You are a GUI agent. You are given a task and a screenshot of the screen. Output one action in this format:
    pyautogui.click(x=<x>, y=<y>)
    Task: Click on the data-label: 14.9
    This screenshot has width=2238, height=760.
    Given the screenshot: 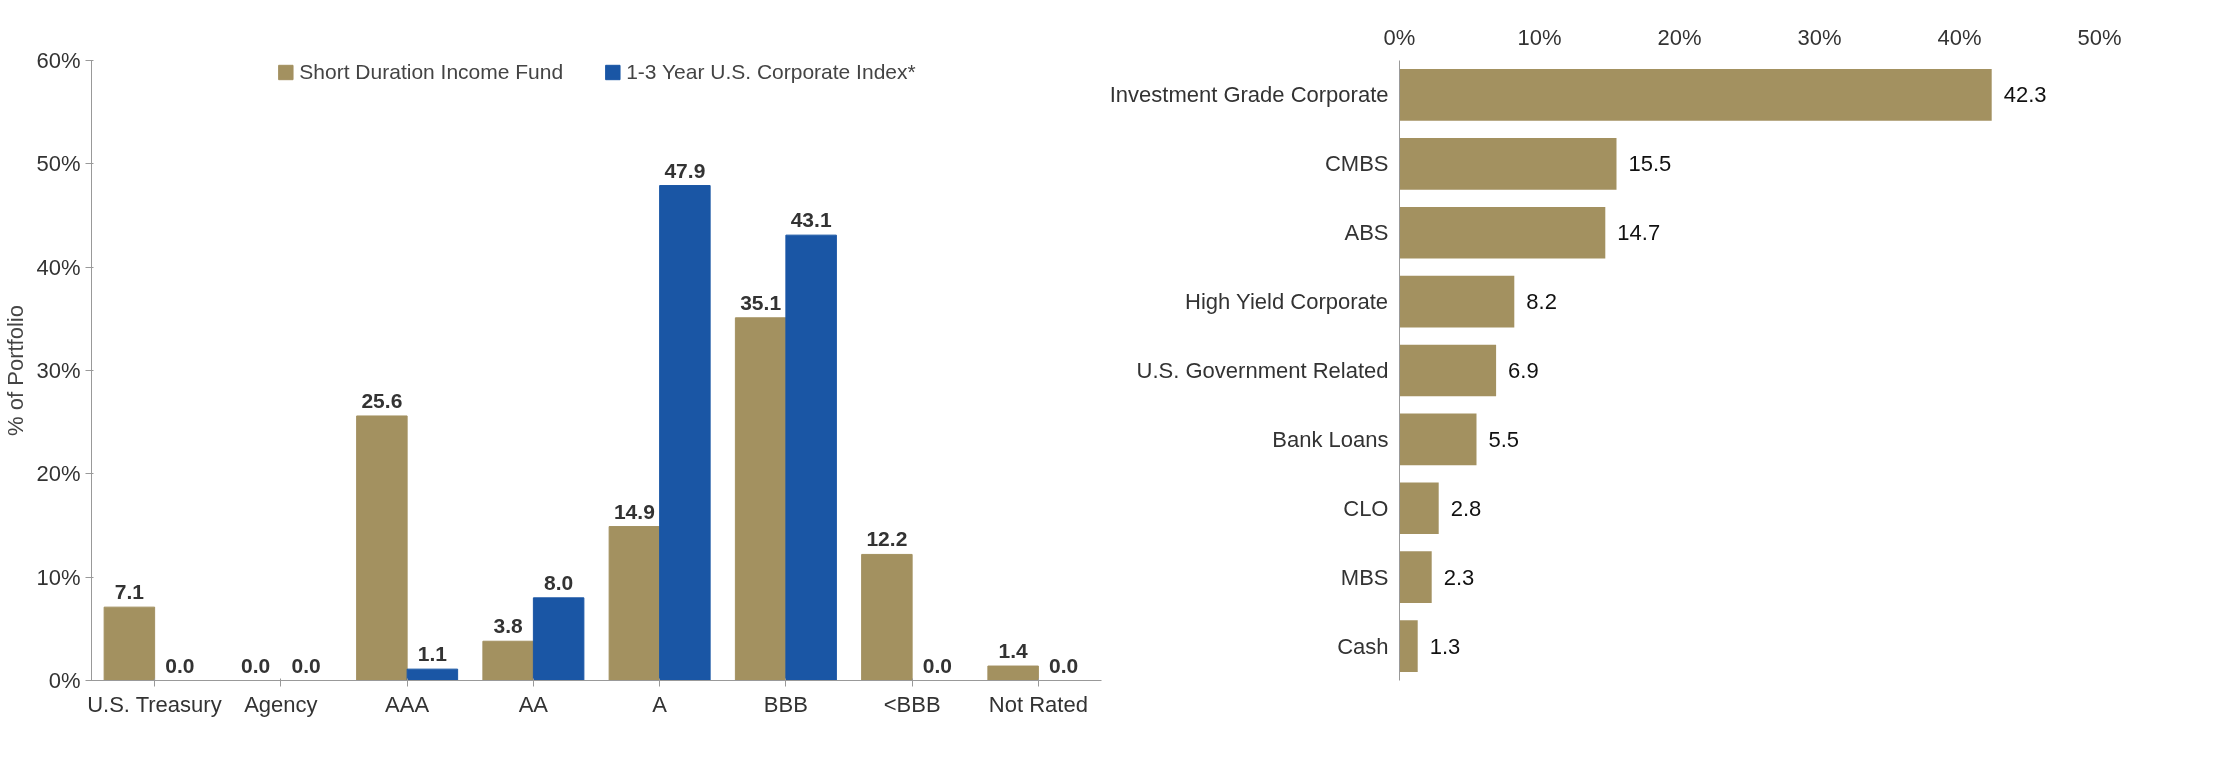 What is the action you would take?
    pyautogui.click(x=634, y=511)
    